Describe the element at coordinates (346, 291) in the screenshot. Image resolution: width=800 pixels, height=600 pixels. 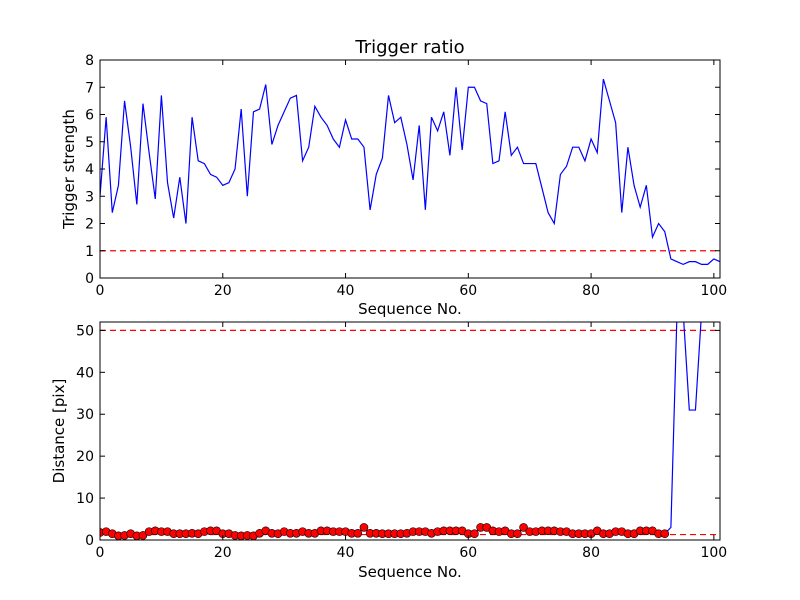
I see `trigger-x-tick-label: 40` at that location.